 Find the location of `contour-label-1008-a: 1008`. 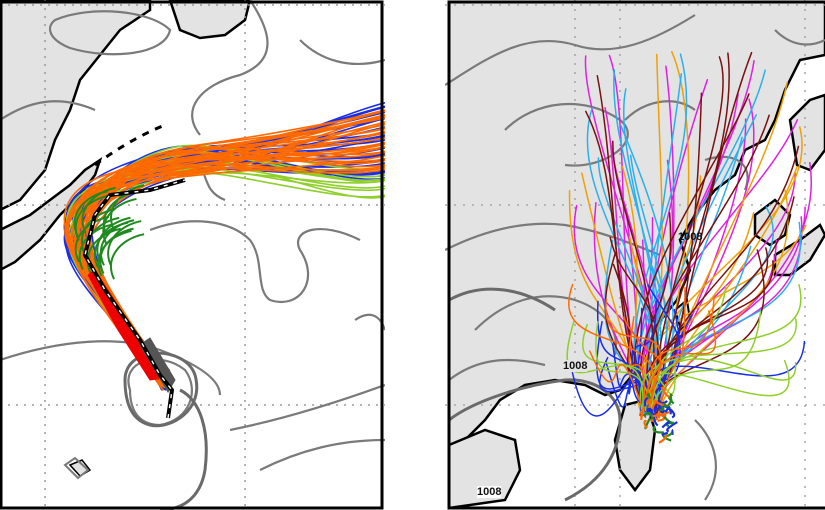

contour-label-1008-a: 1008 is located at coordinates (690, 237).